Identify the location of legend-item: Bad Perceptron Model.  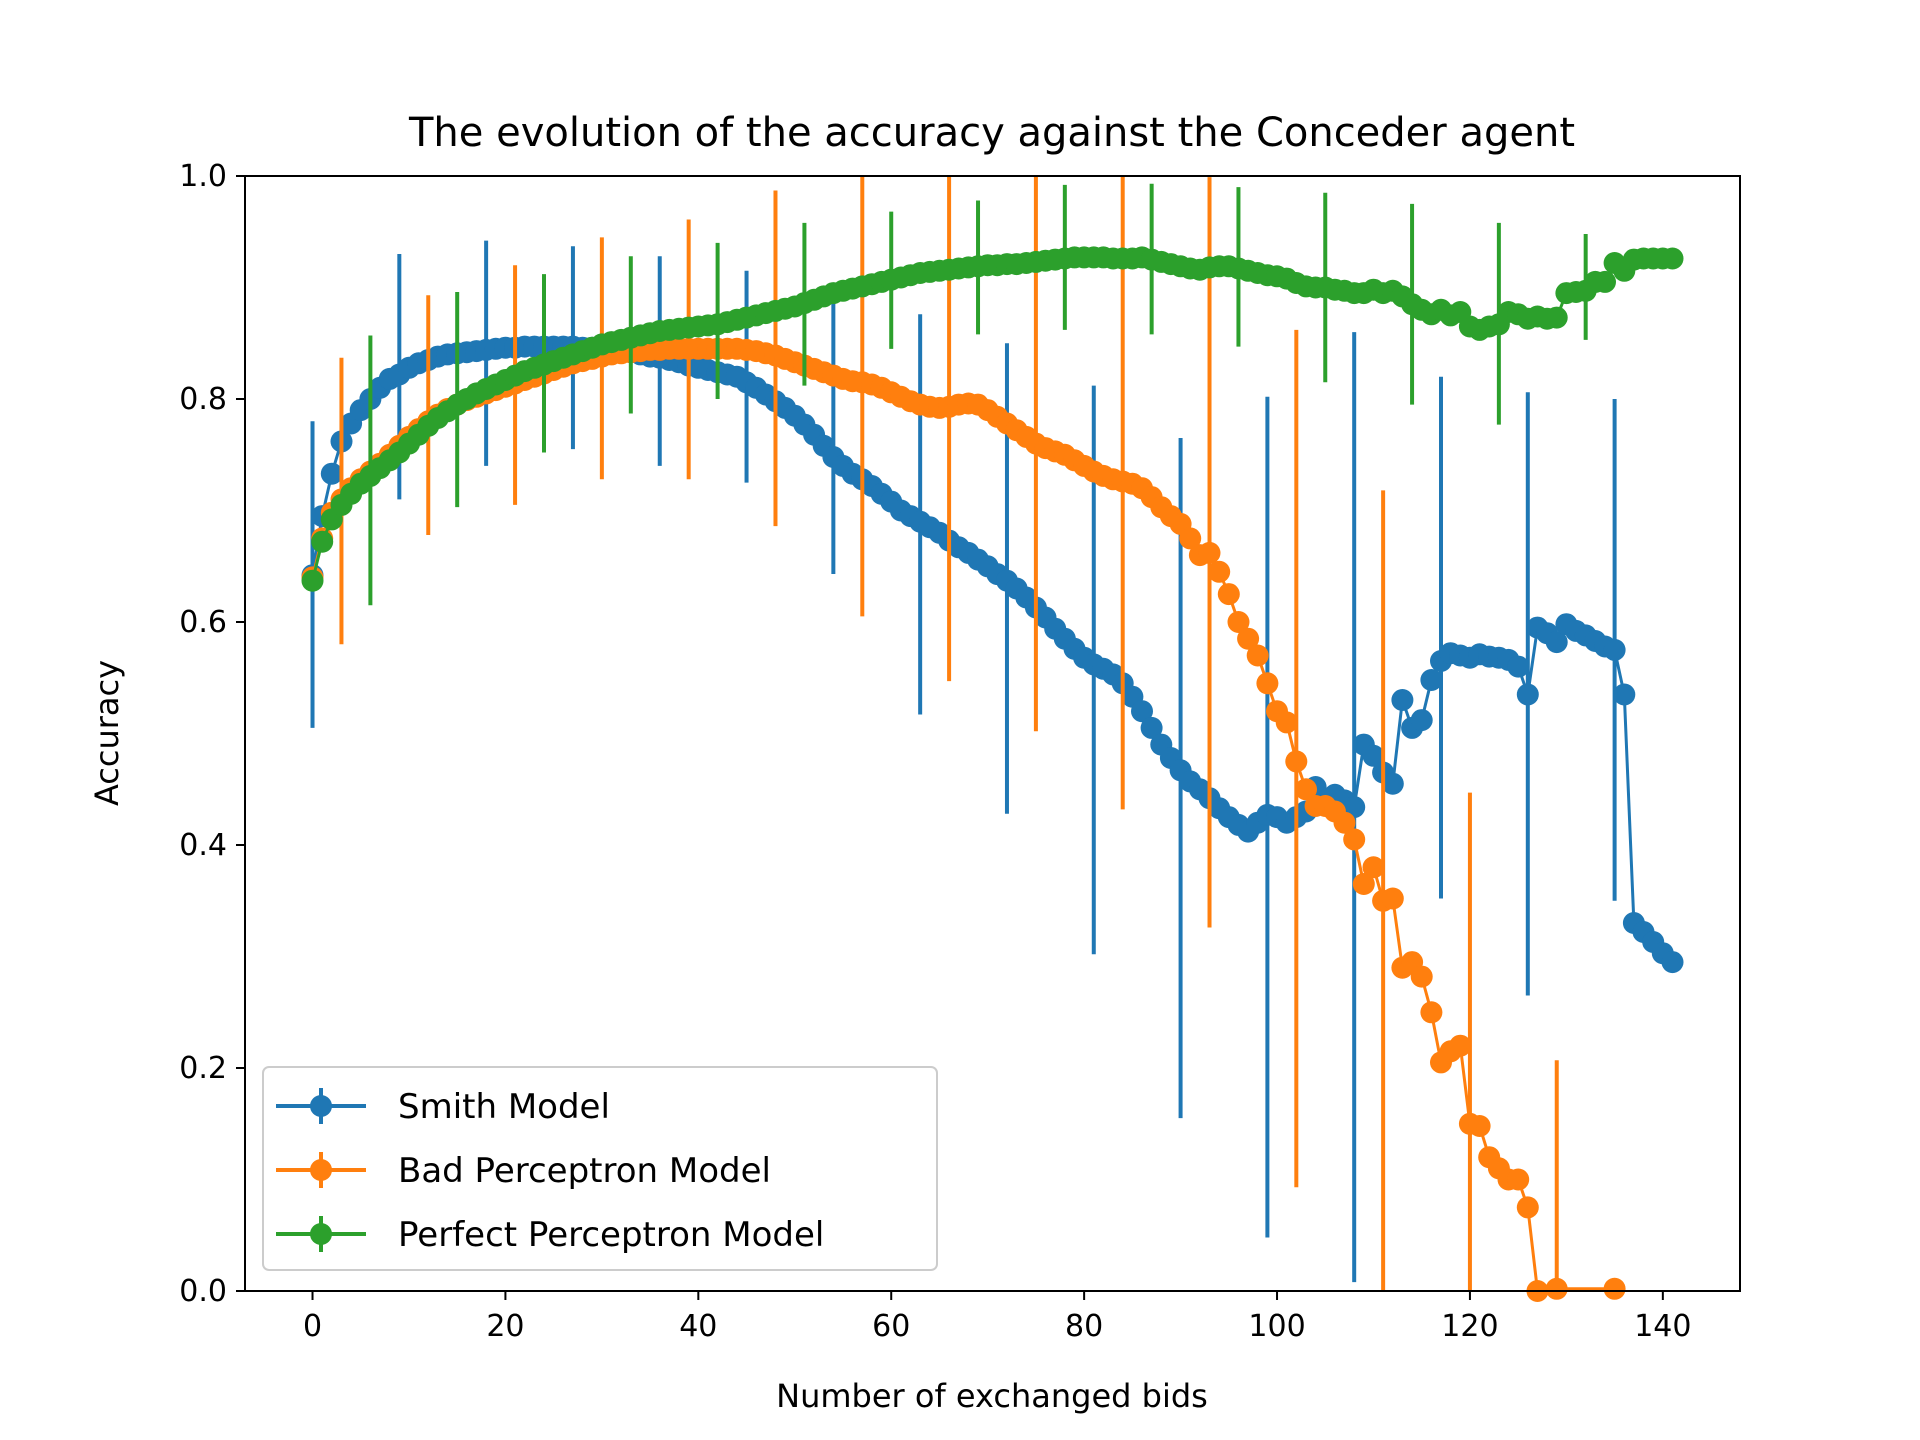
(523, 1171).